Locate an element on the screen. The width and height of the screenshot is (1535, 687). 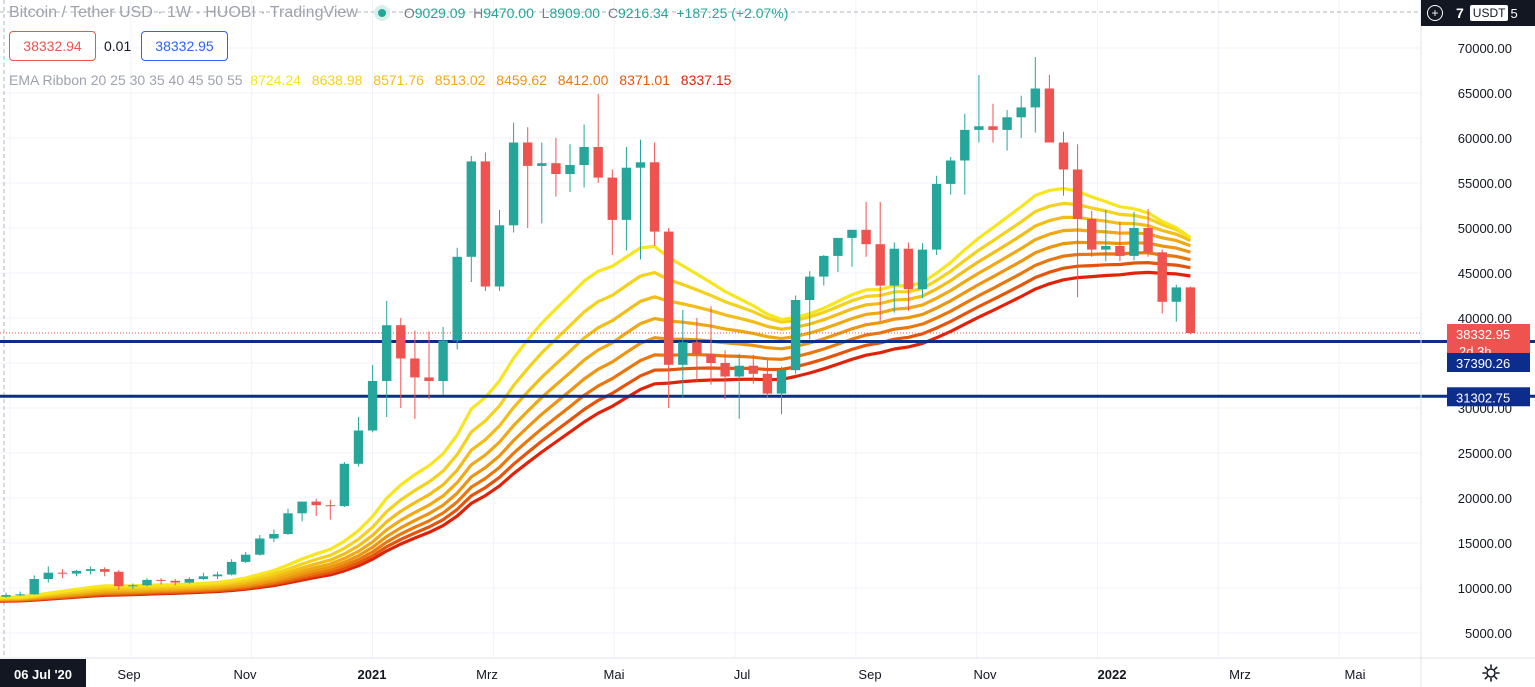
price-tick-label: 45000.00 is located at coordinates (1485, 273).